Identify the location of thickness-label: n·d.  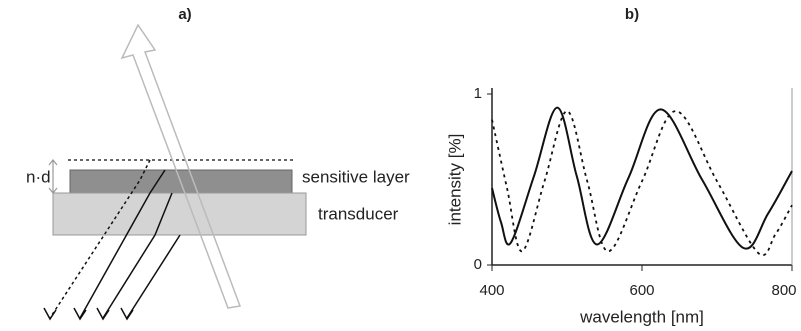
(38, 176).